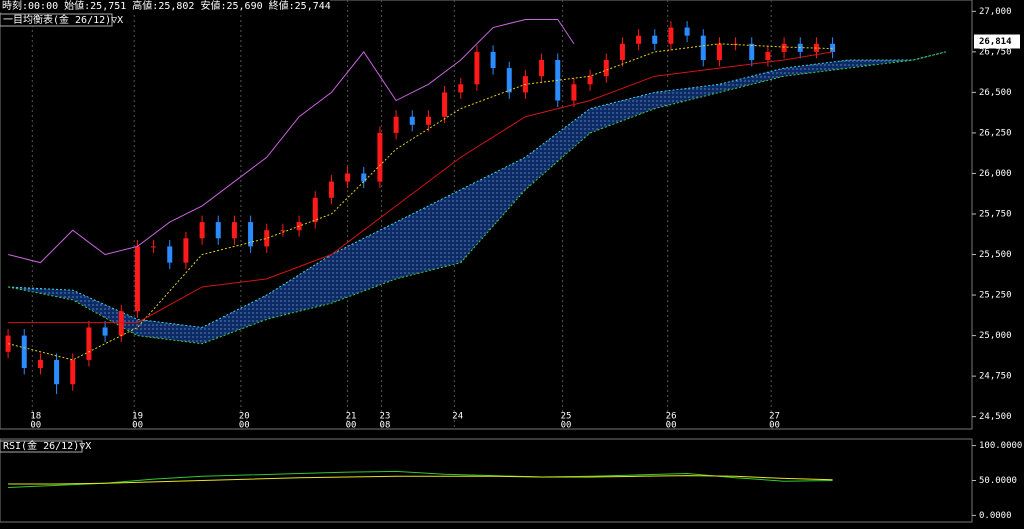  I want to click on y-tick-label: 24,750, so click(995, 377).